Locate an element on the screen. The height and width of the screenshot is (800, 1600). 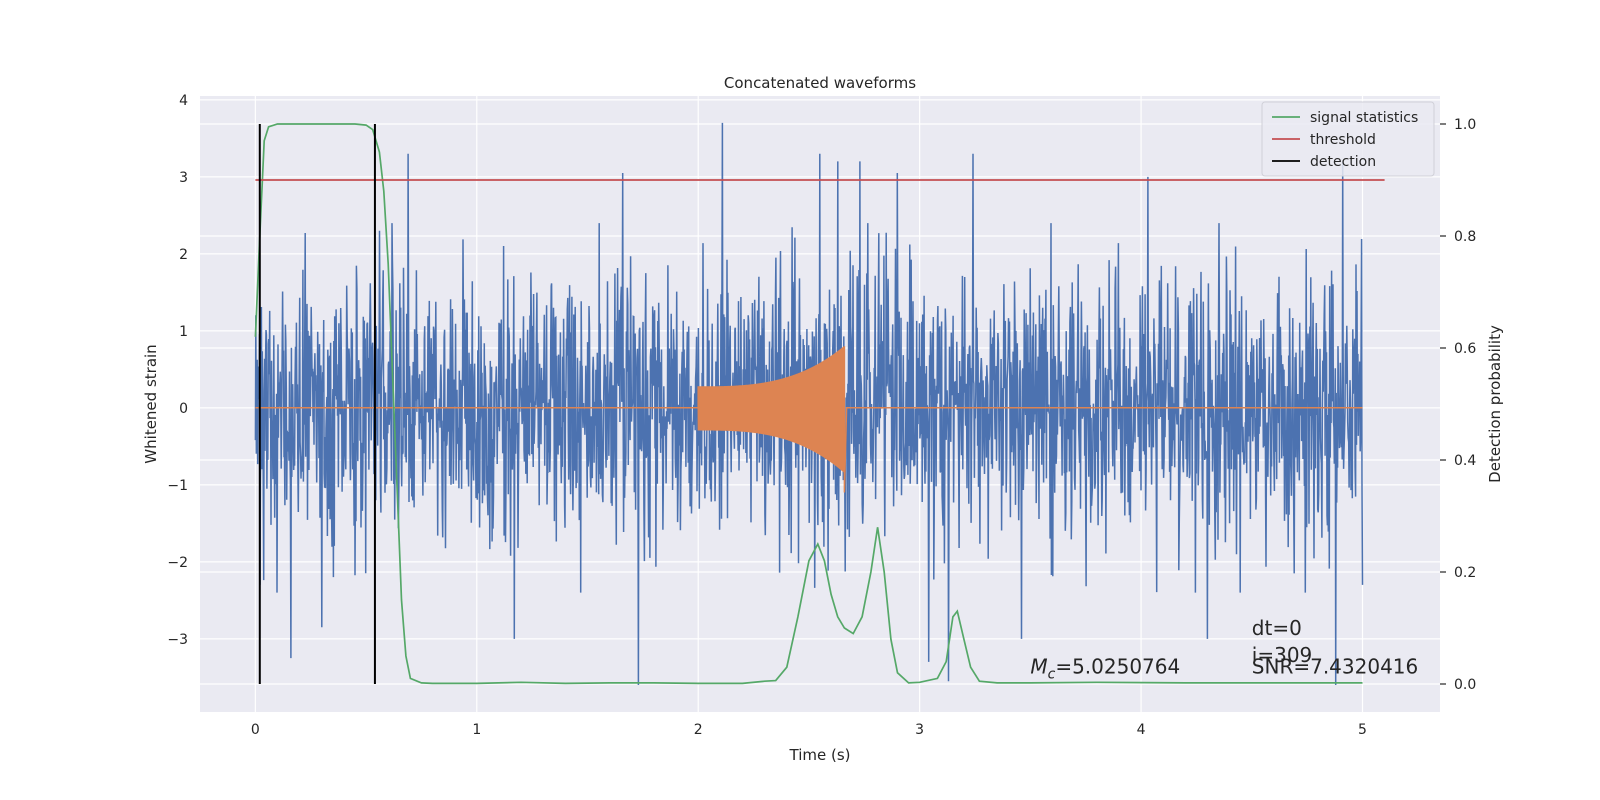
y-tick-label-5: 2 is located at coordinates (183, 255).